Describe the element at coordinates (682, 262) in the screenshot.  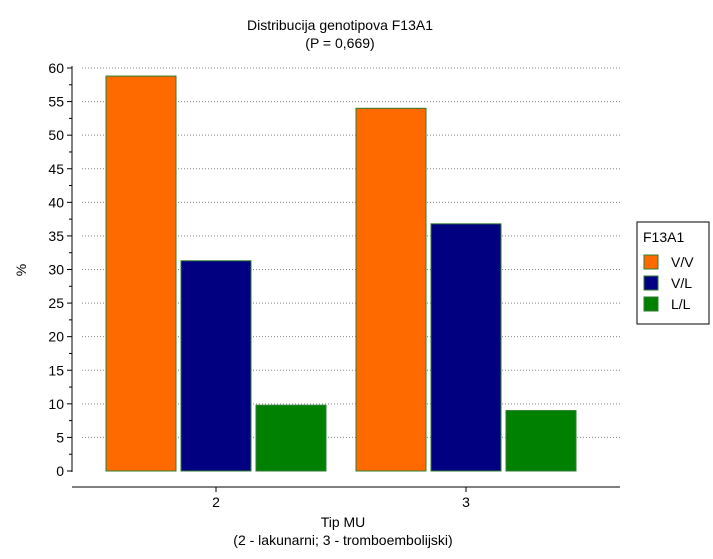
I see `legend-label: V/V` at that location.